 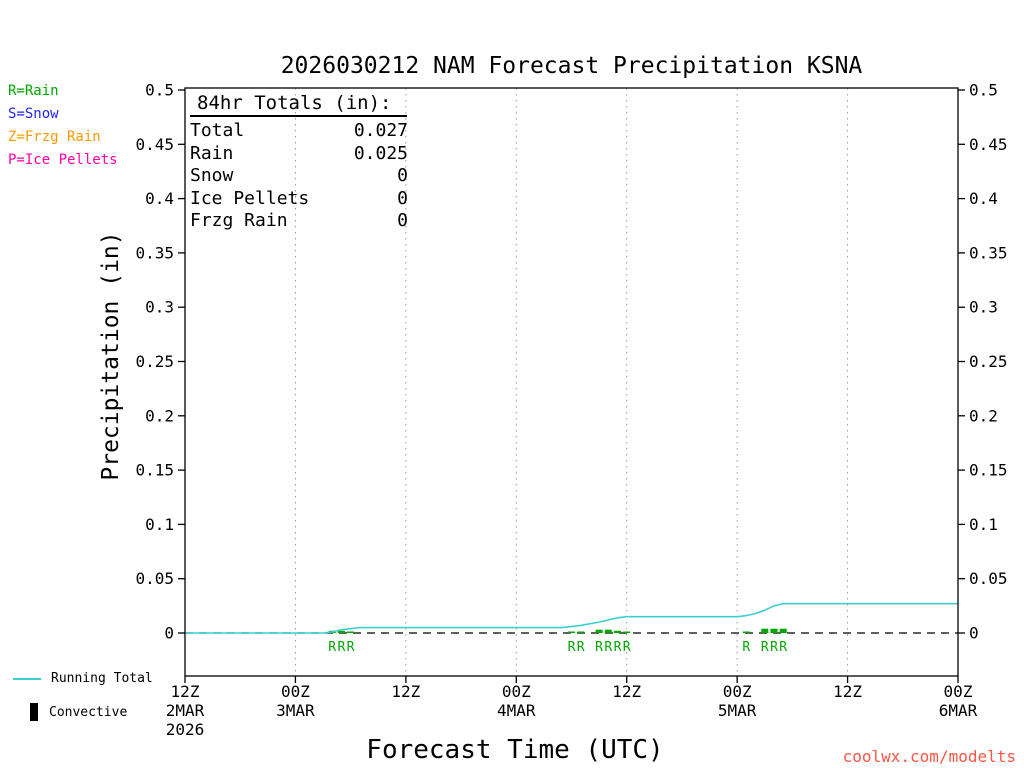 What do you see at coordinates (27, 678) in the screenshot?
I see `running-total-swatch` at bounding box center [27, 678].